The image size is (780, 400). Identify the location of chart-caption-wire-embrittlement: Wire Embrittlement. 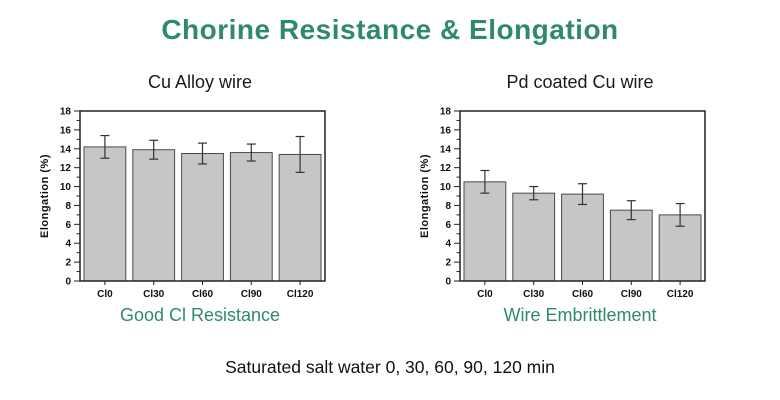
(580, 315).